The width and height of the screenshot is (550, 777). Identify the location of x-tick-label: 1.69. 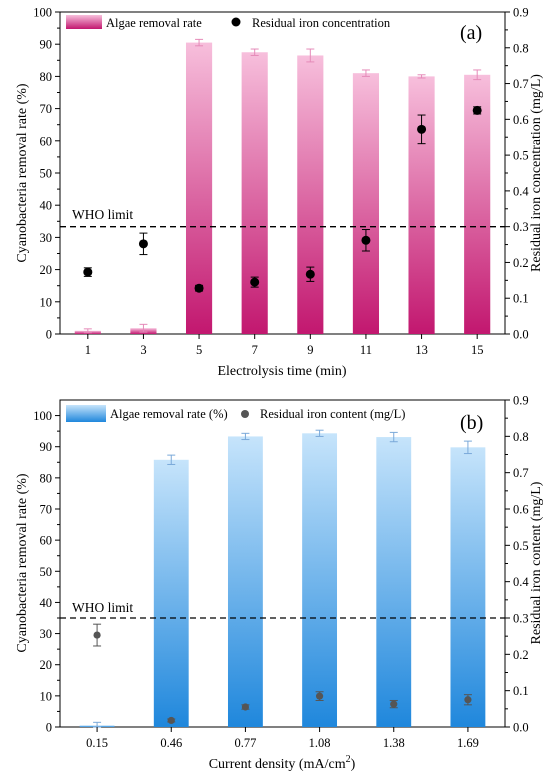
(468, 743).